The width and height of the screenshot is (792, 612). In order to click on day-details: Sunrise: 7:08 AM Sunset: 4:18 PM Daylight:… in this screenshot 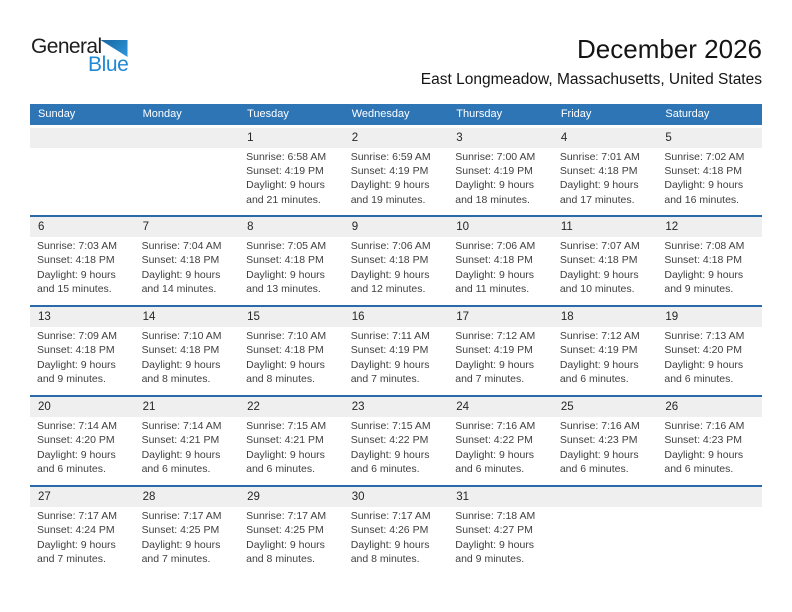, I will do `click(709, 267)`.